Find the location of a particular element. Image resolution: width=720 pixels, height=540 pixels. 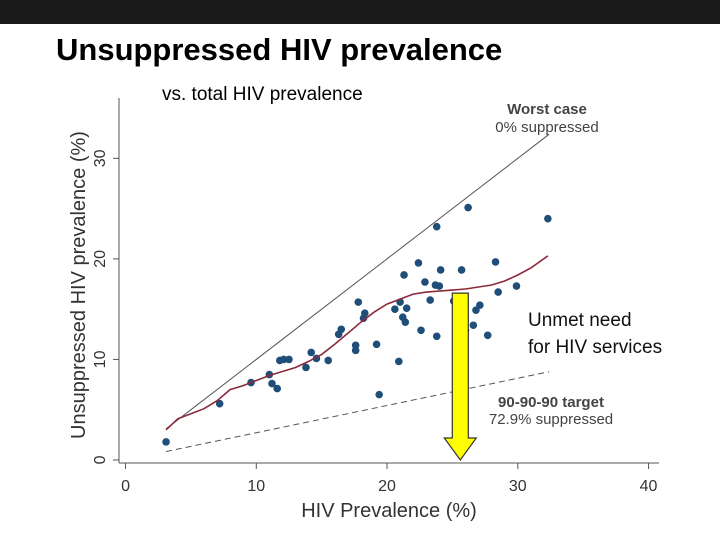

unmet-need-arrow is located at coordinates (460, 377).